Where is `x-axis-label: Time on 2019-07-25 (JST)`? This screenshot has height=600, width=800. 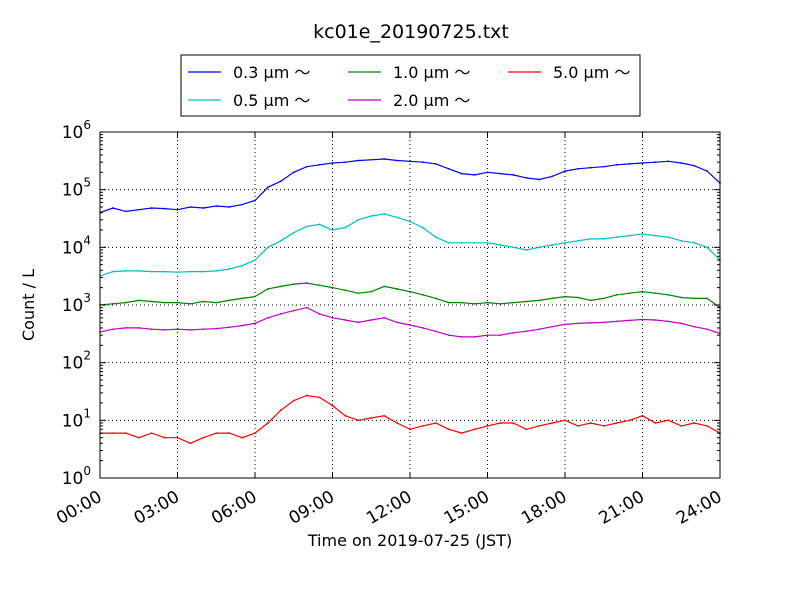
x-axis-label: Time on 2019-07-25 (JST) is located at coordinates (409, 540).